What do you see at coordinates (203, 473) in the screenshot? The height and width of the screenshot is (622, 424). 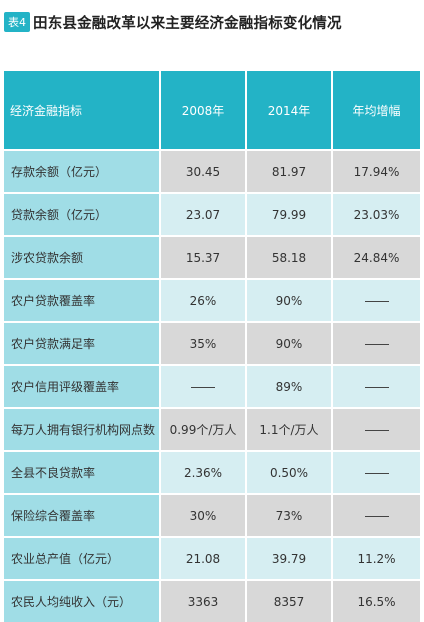 I see `value-2008: 2.36%` at bounding box center [203, 473].